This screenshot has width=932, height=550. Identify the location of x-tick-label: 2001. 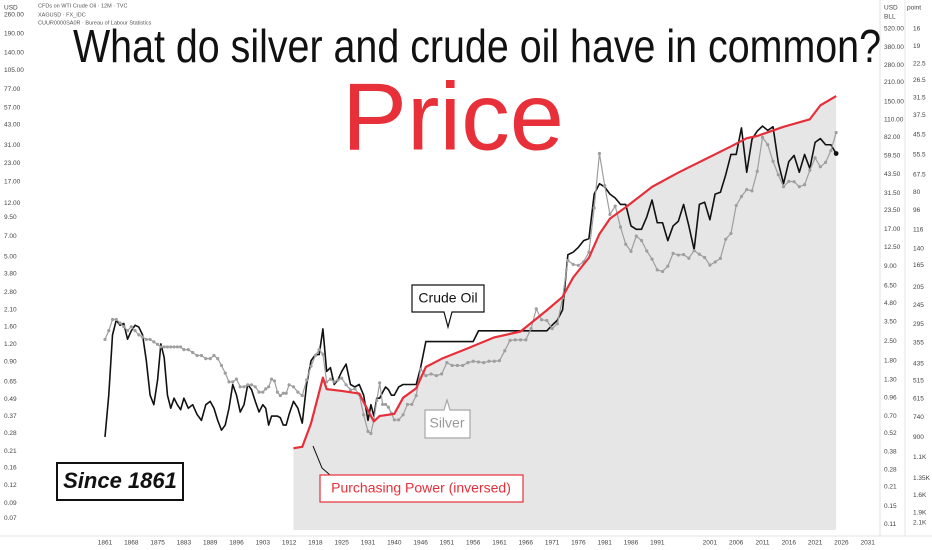
(710, 543).